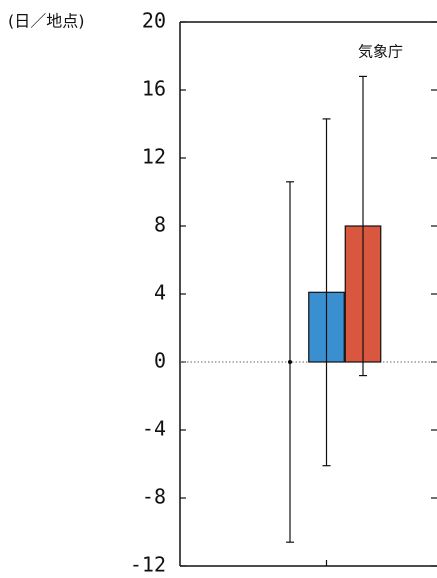 The width and height of the screenshot is (437, 578). What do you see at coordinates (160, 225) in the screenshot?
I see `y-tick-label: 8` at bounding box center [160, 225].